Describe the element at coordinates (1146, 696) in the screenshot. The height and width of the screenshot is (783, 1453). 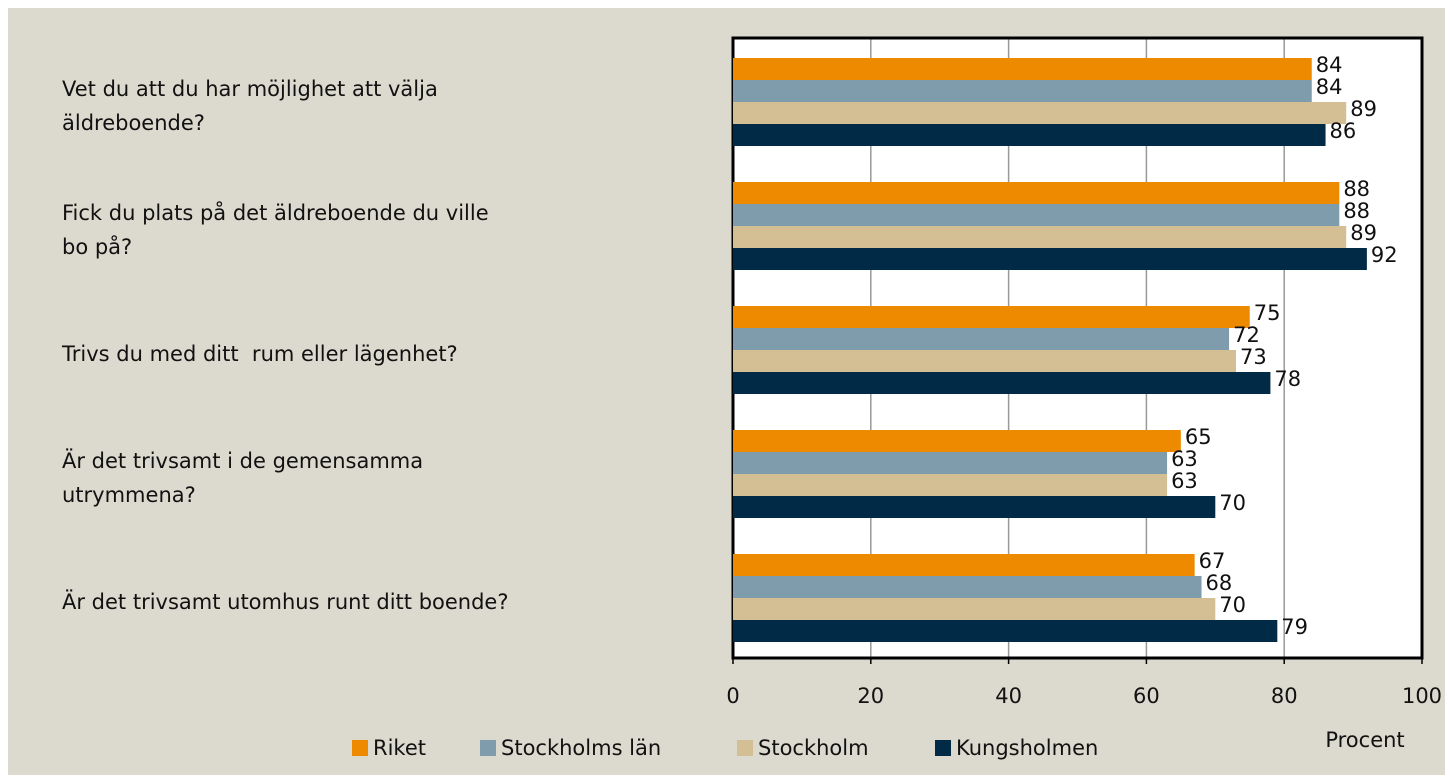
I see `x-tick-label: 60` at that location.